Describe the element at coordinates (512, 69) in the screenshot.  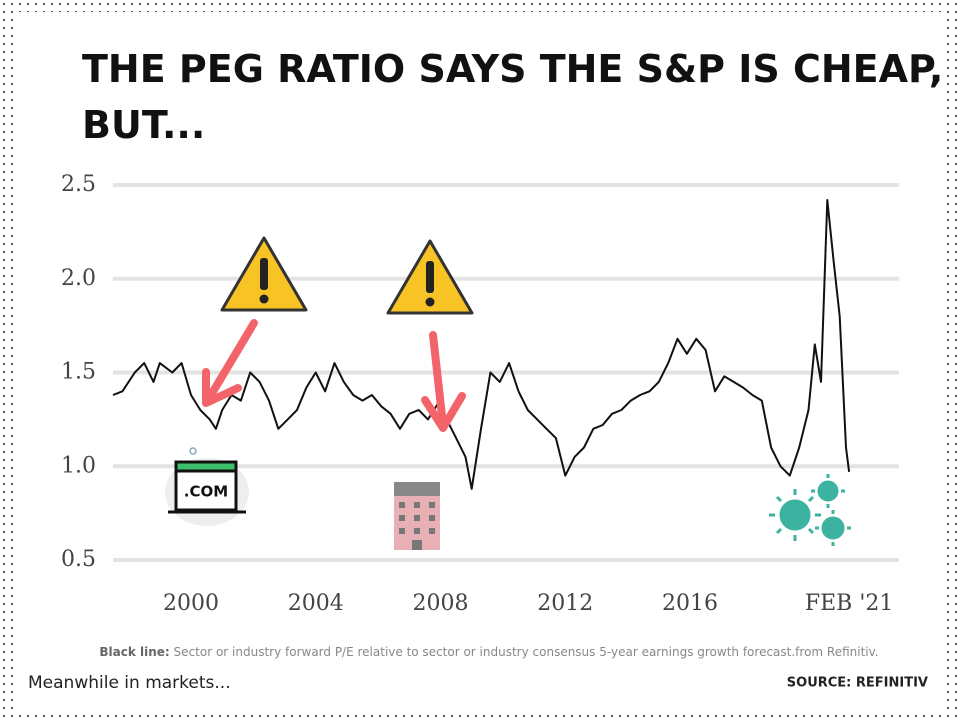
I see `title-line: THE PEG RATIO SAYS THE S&P IS CHEAP,` at that location.